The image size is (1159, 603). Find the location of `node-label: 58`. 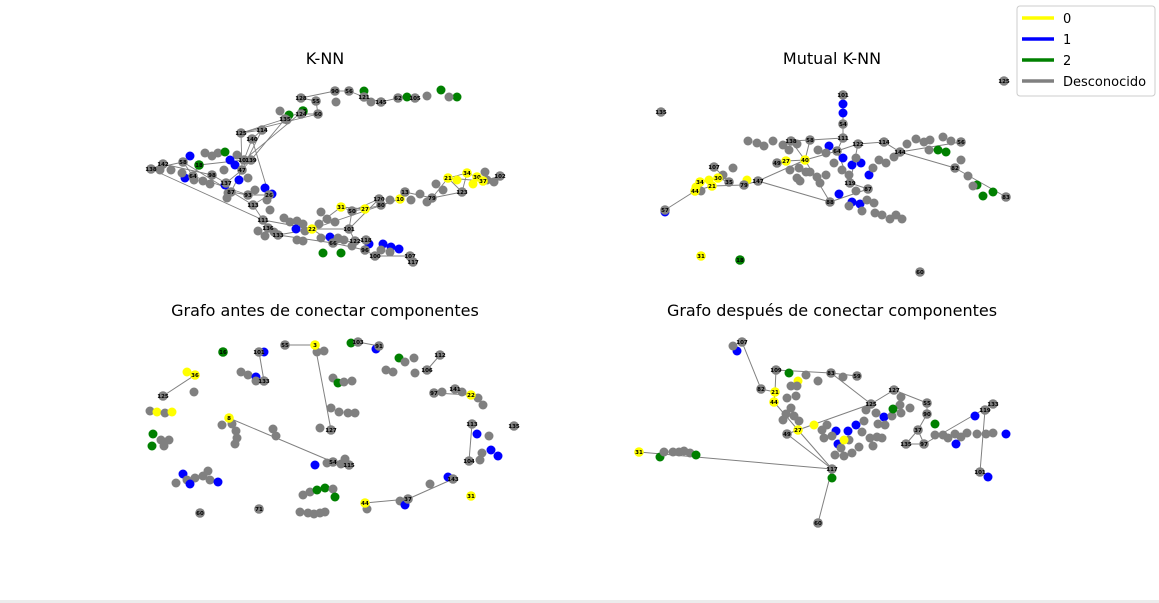

node-label: 58 is located at coordinates (183, 163).